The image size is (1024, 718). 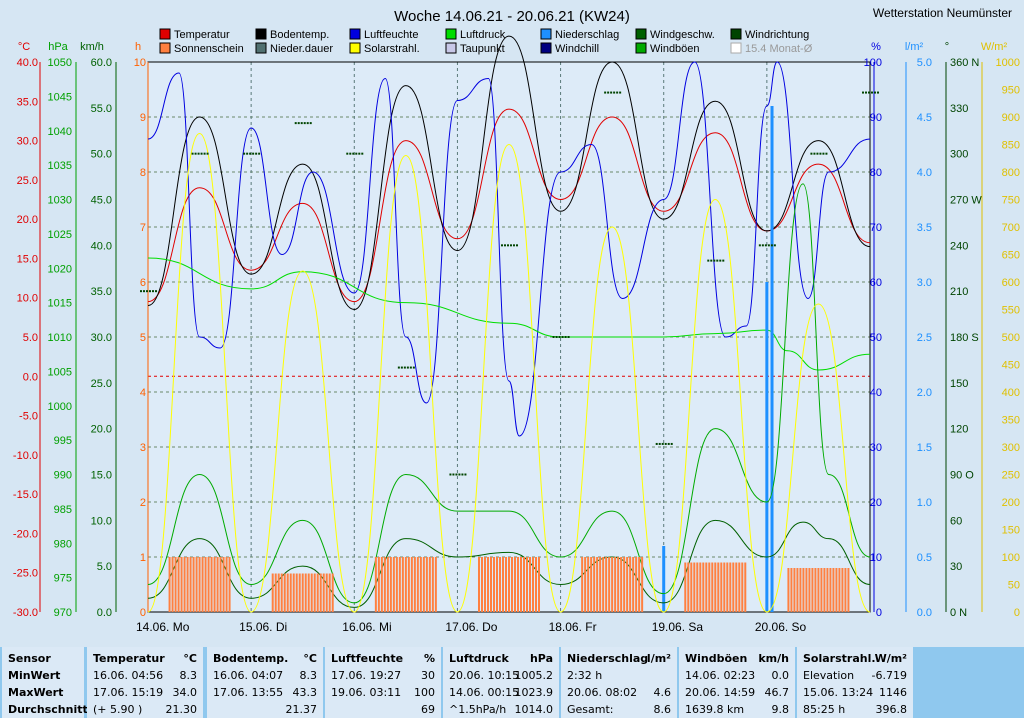 What do you see at coordinates (143, 448) in the screenshot?
I see `tick-label: 3` at bounding box center [143, 448].